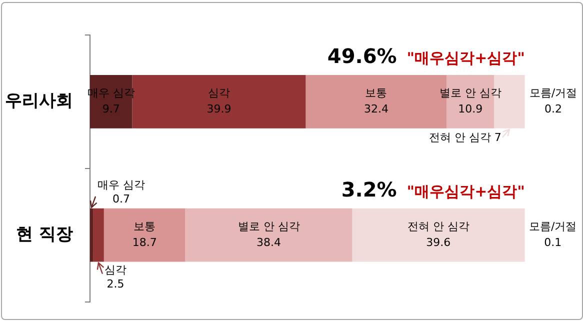  What do you see at coordinates (269, 242) in the screenshot?
I see `data-label: 38.4` at bounding box center [269, 242].